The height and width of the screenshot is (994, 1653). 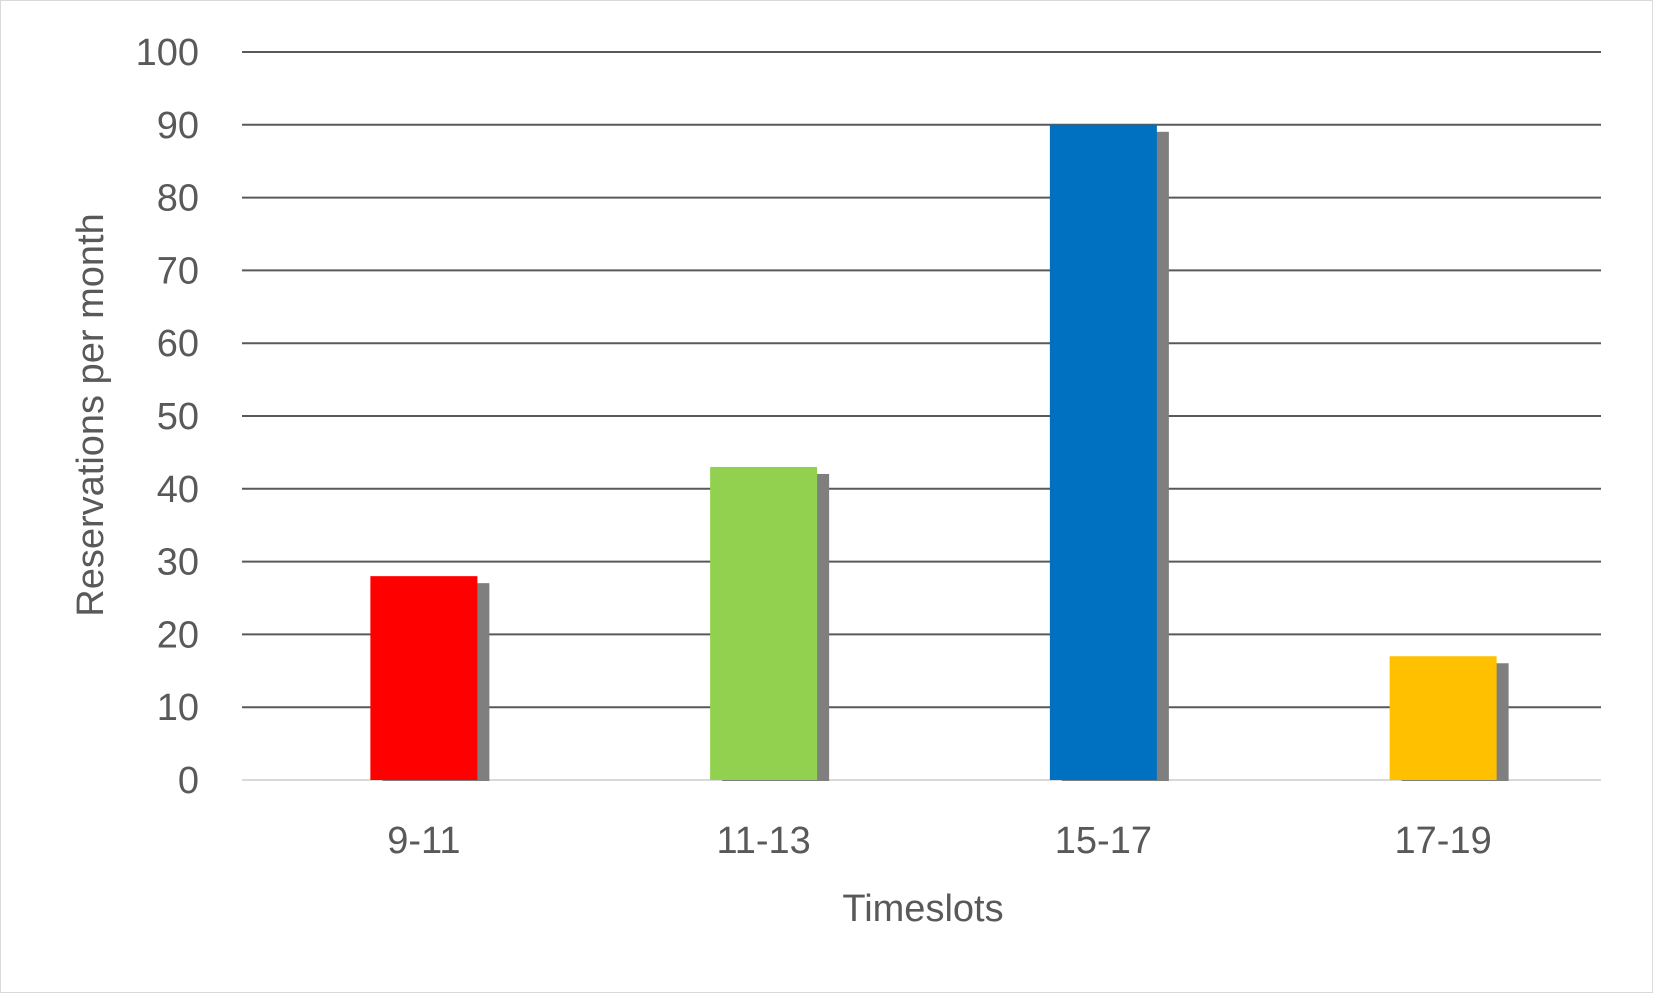 What do you see at coordinates (167, 53) in the screenshot?
I see `y-tick-label: 100` at bounding box center [167, 53].